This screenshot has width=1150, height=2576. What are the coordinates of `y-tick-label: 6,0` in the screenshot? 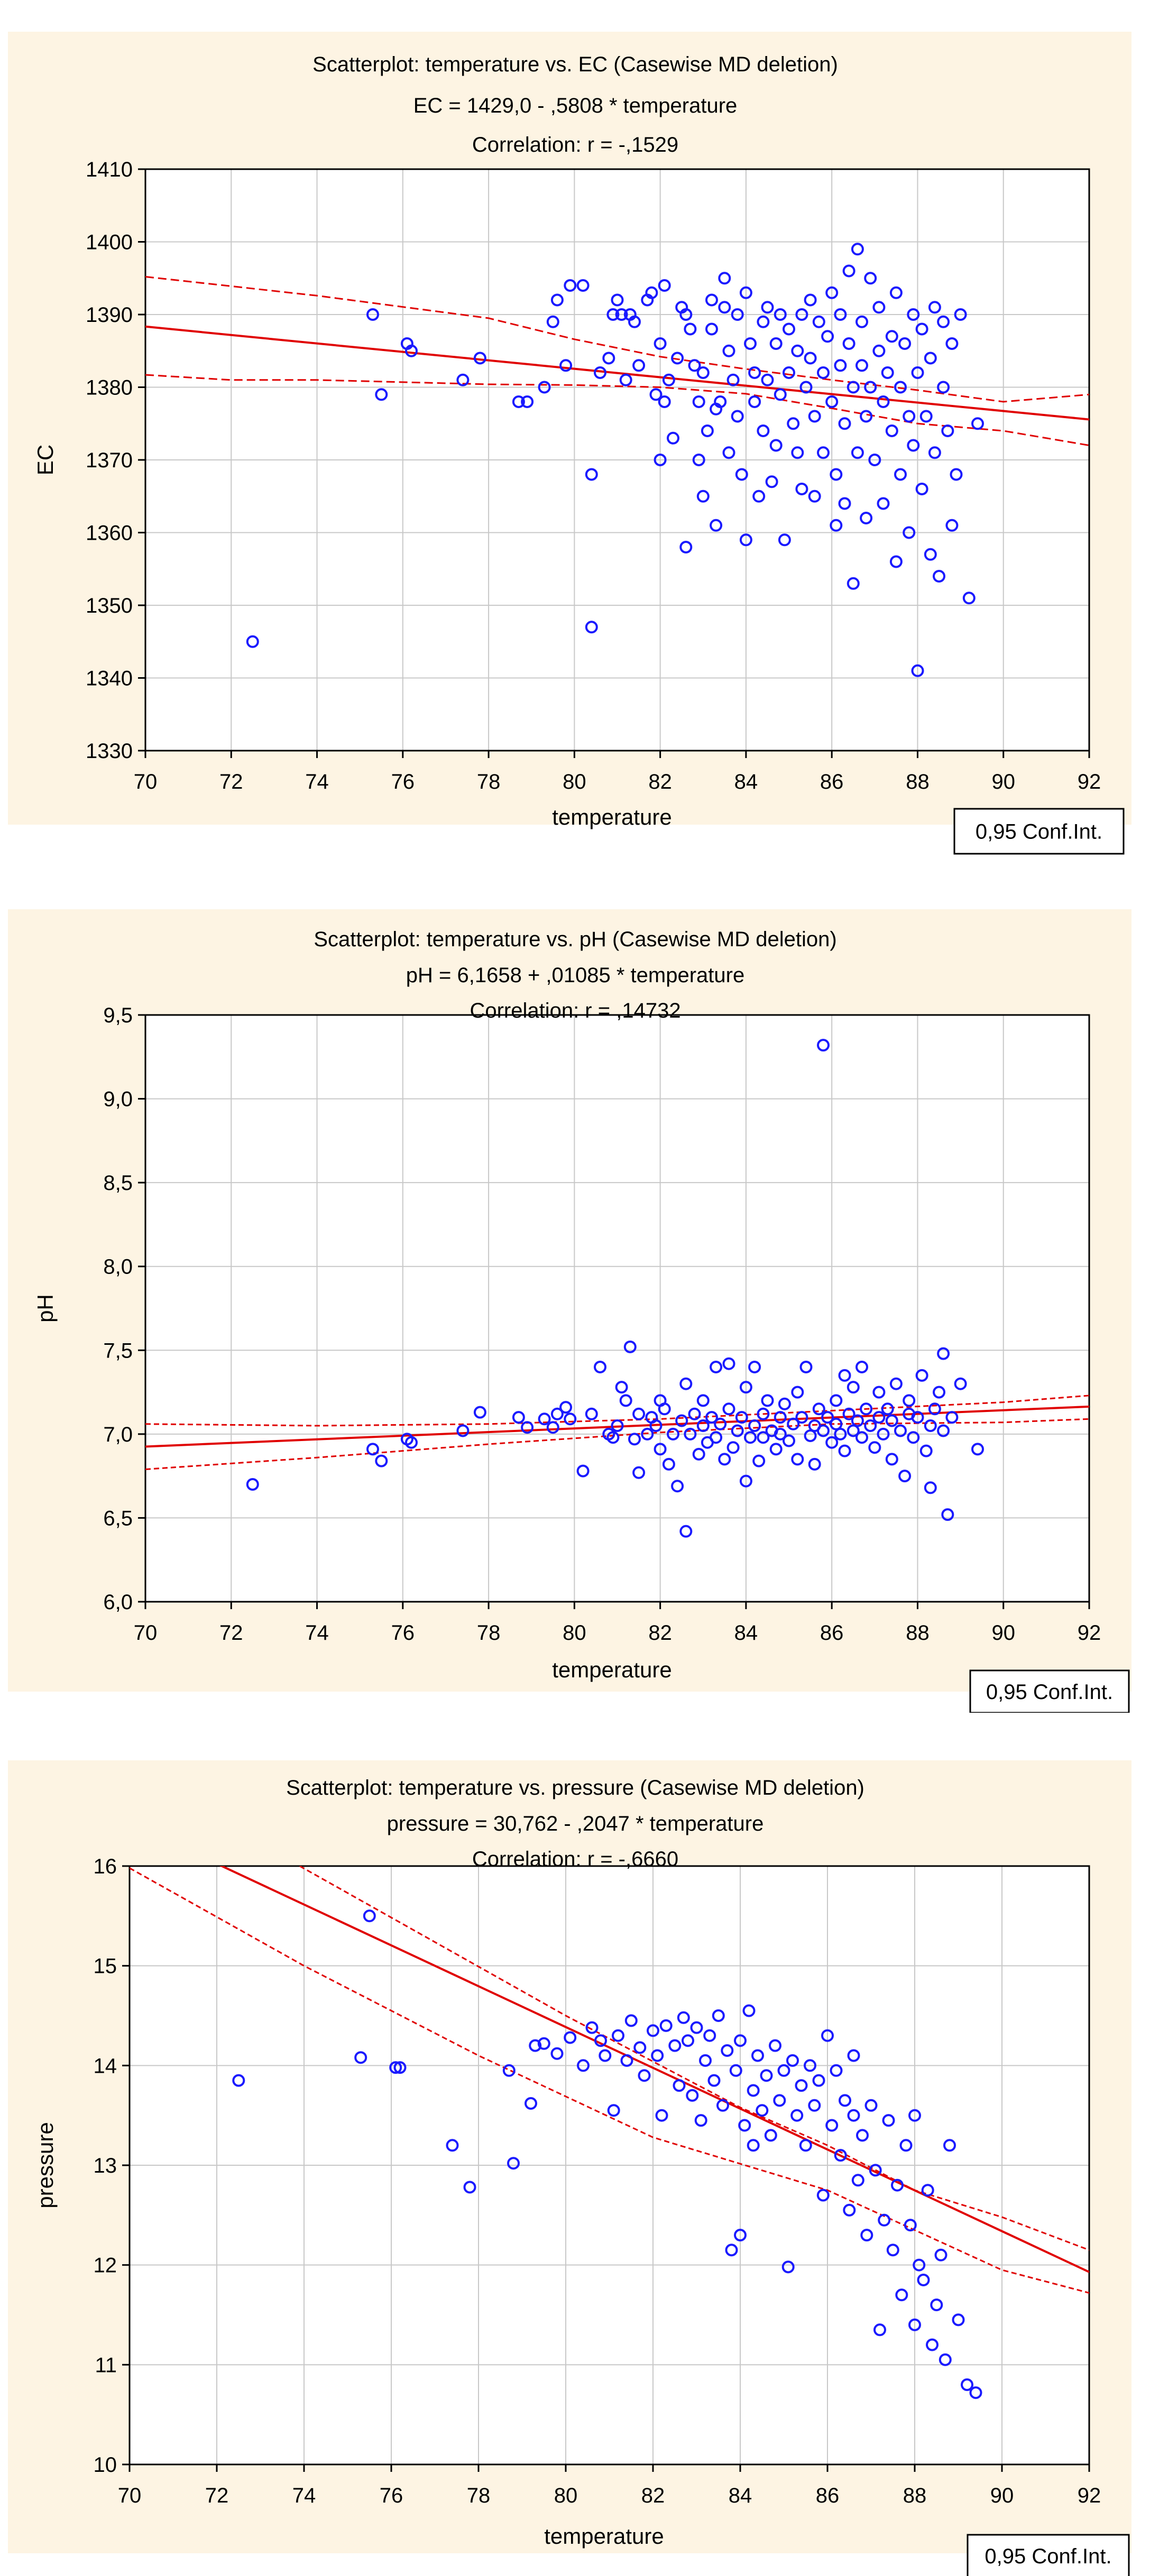 It's located at (118, 1602).